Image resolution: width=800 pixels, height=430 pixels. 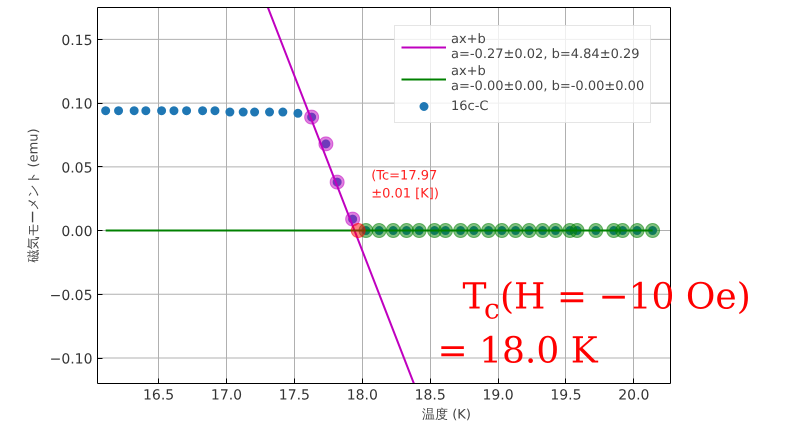 What do you see at coordinates (566, 396) in the screenshot?
I see `x-tick-label: 19.5` at bounding box center [566, 396].